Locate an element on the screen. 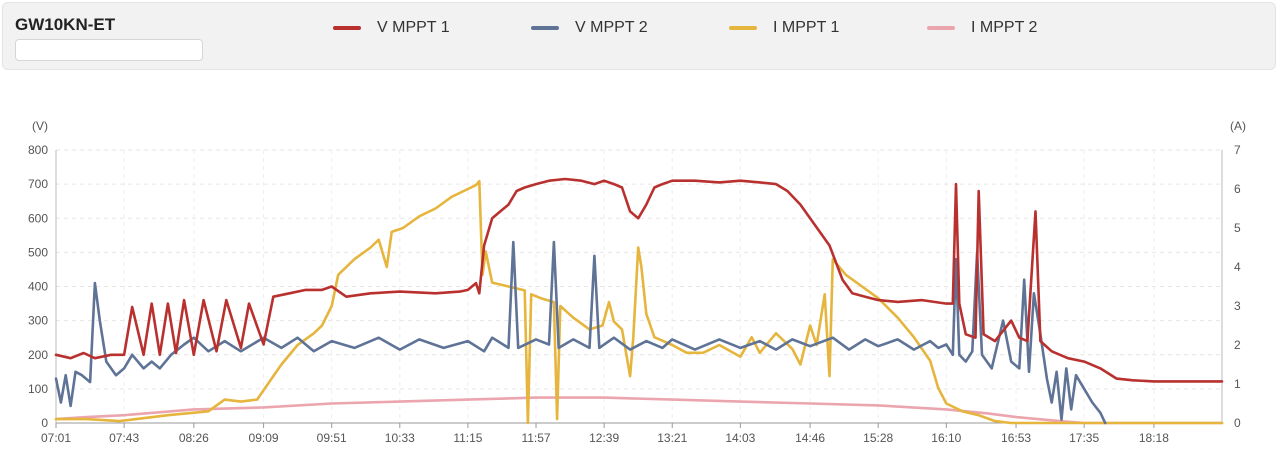  x-tick-label: 16:10 is located at coordinates (946, 438).